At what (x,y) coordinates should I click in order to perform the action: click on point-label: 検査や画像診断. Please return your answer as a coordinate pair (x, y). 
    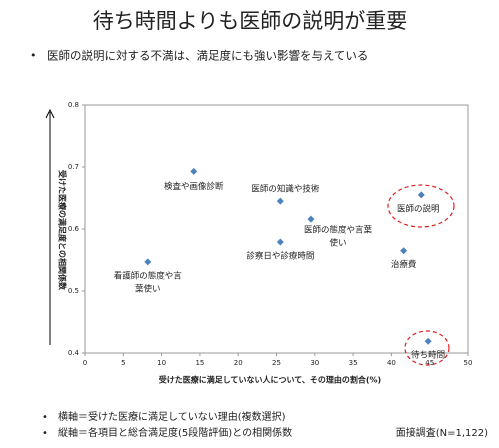
    Looking at the image, I should click on (194, 186).